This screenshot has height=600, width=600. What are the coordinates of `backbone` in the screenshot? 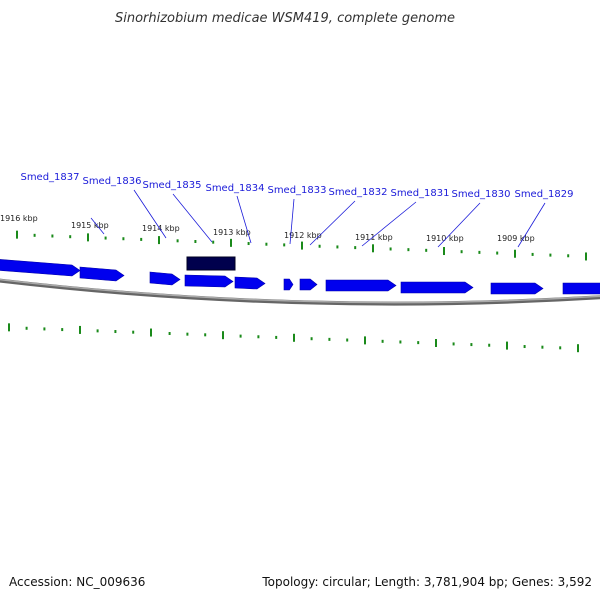 It's located at (300, 292).